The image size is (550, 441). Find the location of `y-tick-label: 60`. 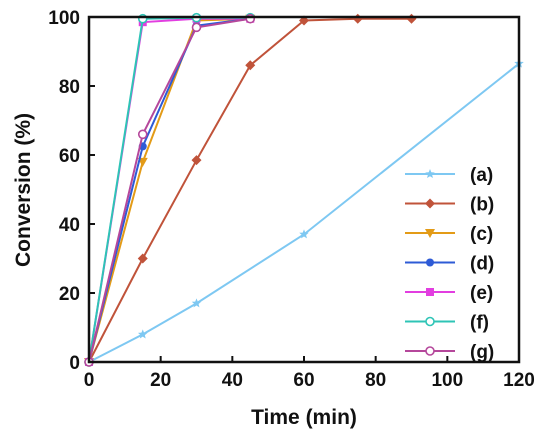

y-tick-label: 60 is located at coordinates (69, 156).